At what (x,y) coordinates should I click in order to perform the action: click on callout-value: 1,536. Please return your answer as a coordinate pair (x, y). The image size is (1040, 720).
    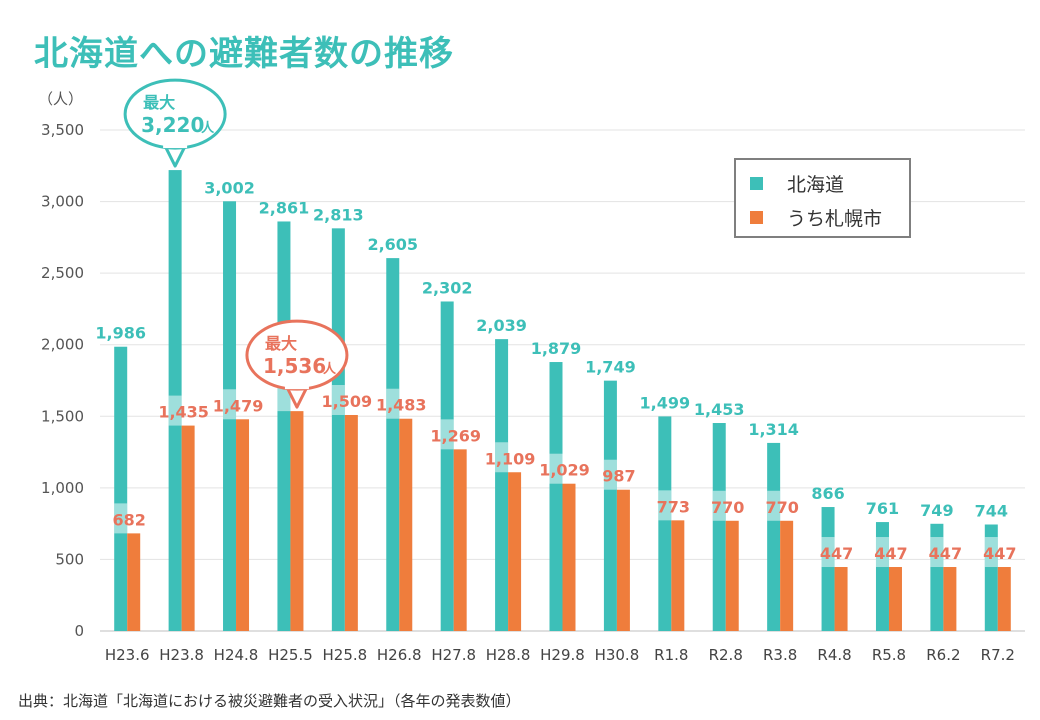
    Looking at the image, I should click on (294, 366).